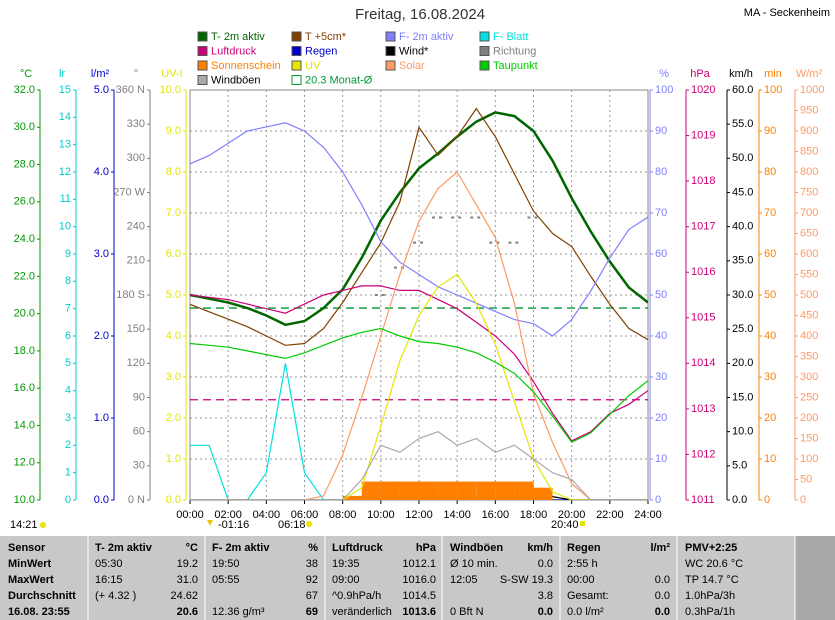 Image resolution: width=835 pixels, height=620 pixels. What do you see at coordinates (173, 500) in the screenshot?
I see `y-tick-label: 0.0` at bounding box center [173, 500].